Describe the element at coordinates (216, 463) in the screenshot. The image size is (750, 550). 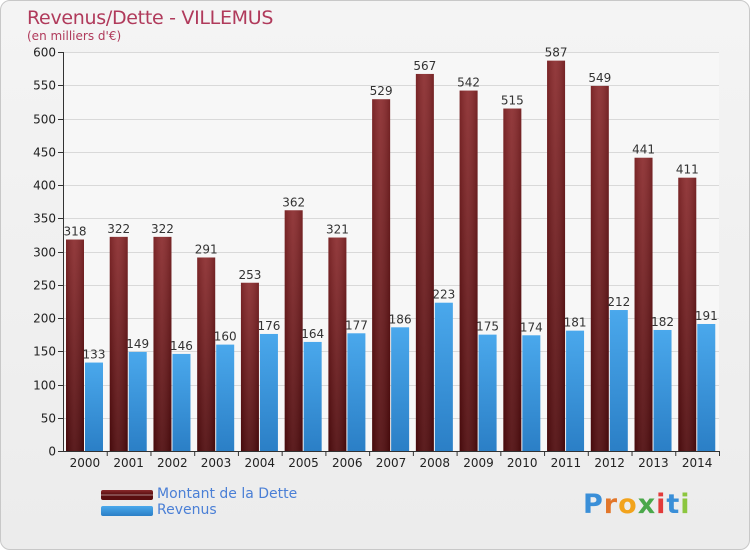
I see `x-tick-label: 2003` at that location.